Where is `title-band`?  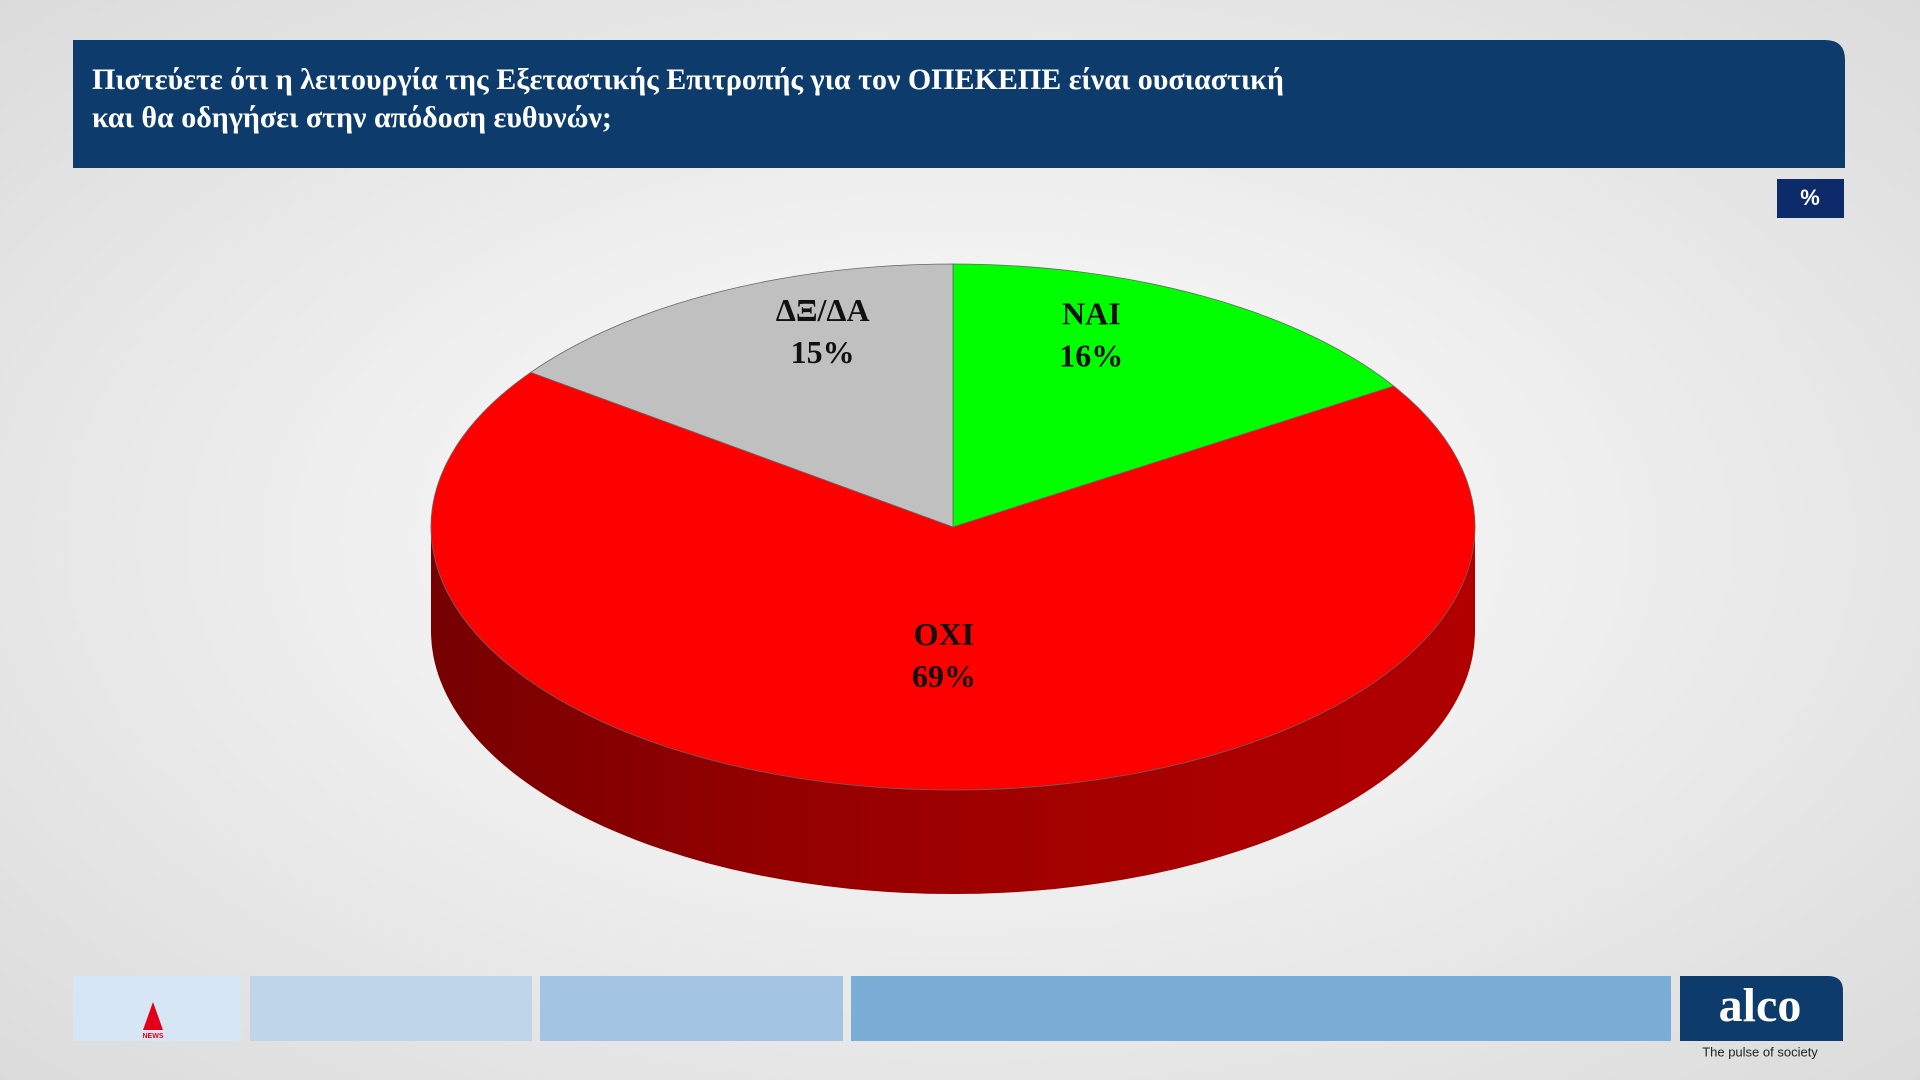
title-band is located at coordinates (959, 104).